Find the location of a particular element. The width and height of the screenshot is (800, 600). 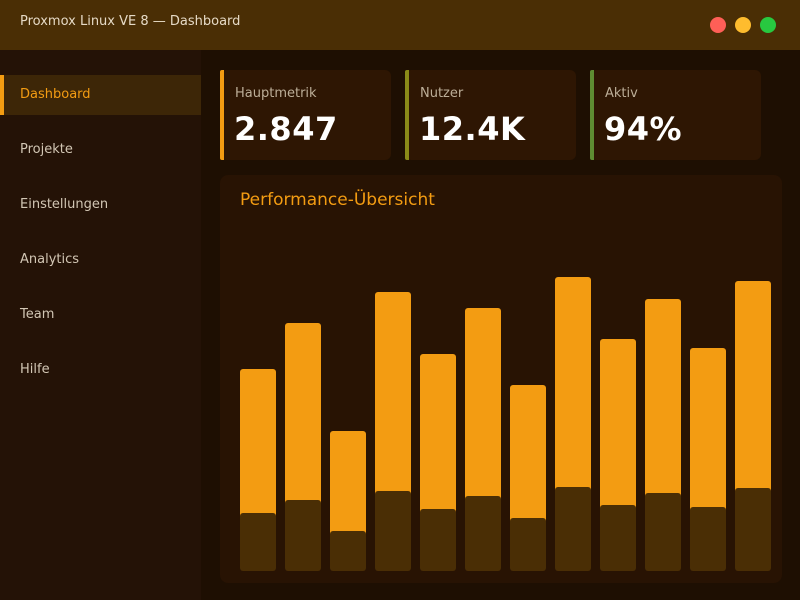

stat-value: 12.4K is located at coordinates (472, 129).